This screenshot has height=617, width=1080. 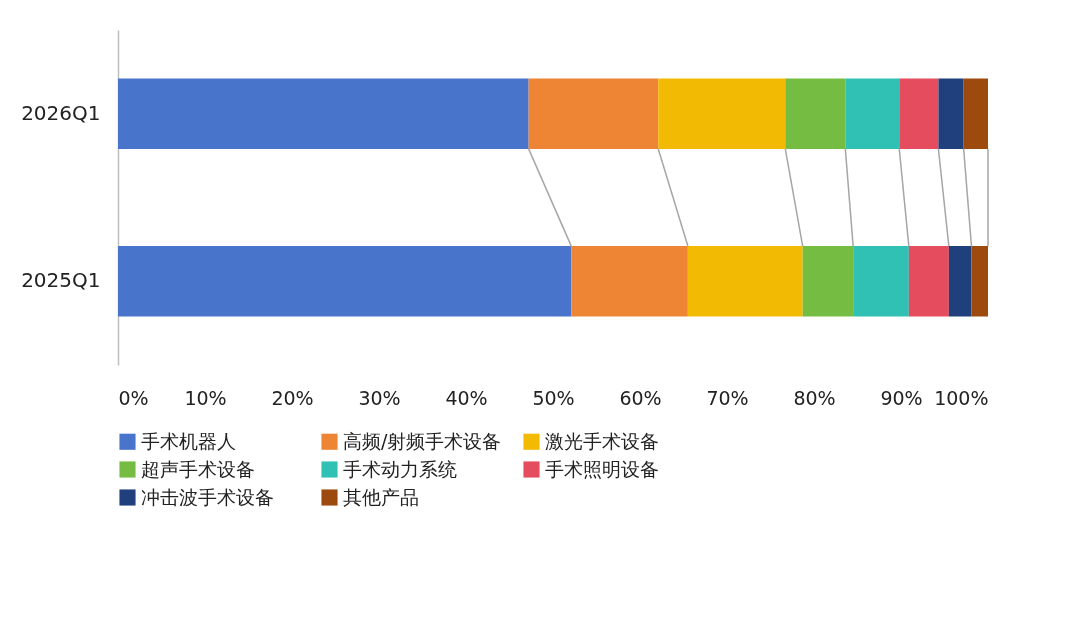 I want to click on x-tick-label: 10%, so click(x=205, y=397).